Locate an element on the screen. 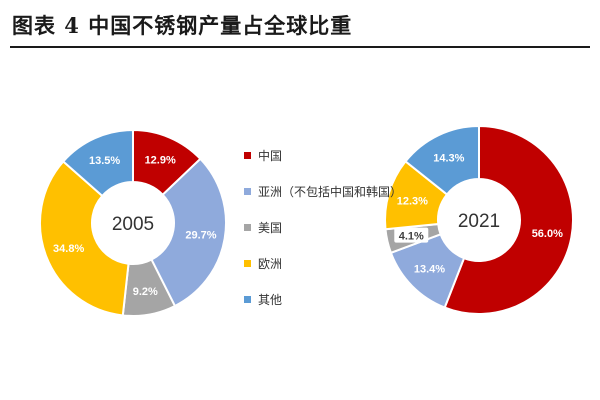 The image size is (600, 400). slice-label-2005-europe: 34.8% is located at coordinates (68, 249).